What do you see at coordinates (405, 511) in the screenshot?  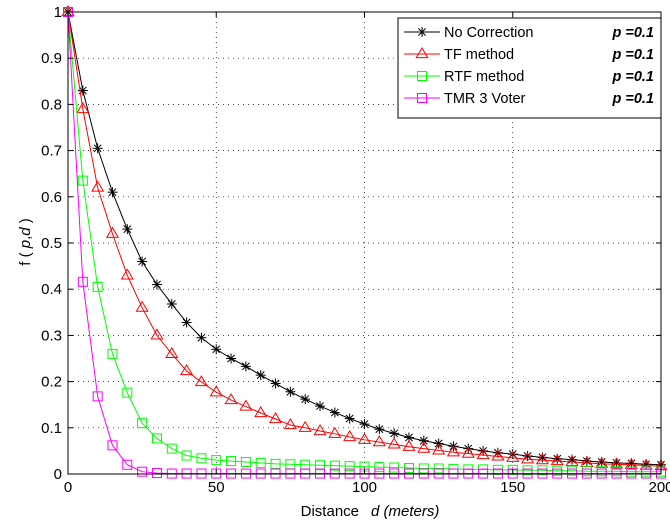 I see `x-axis-title-variable: d (meters)` at bounding box center [405, 511].